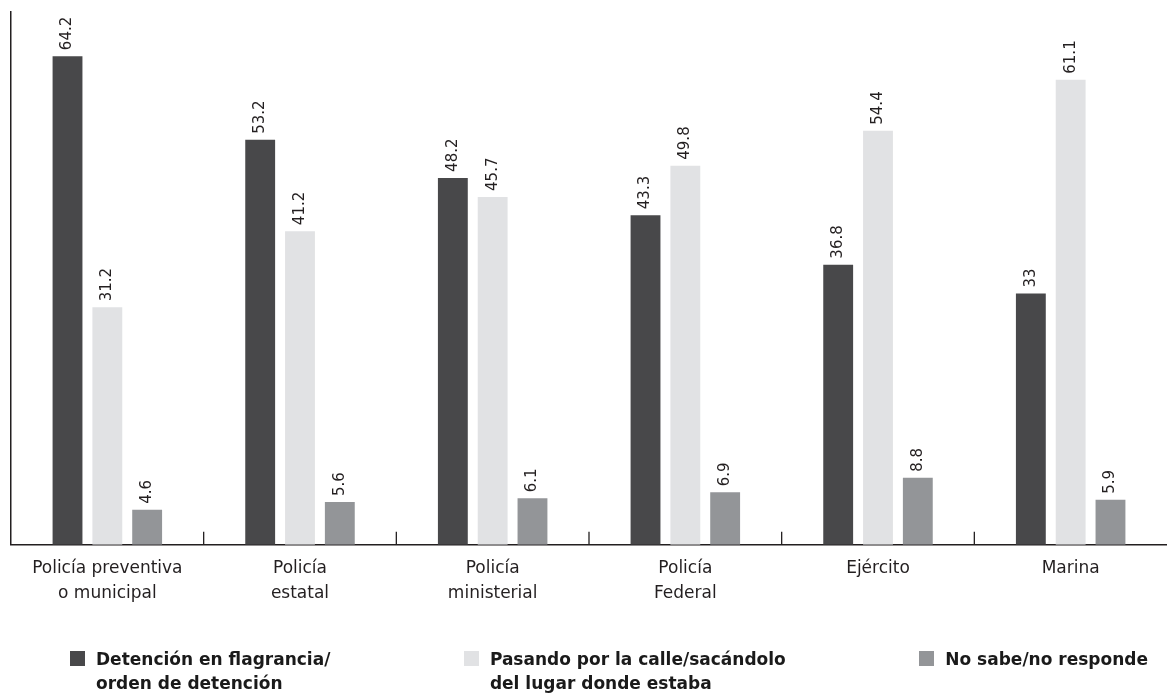 The image size is (1167, 693). Describe the element at coordinates (451, 155) in the screenshot. I see `data-label: 48.2` at that location.